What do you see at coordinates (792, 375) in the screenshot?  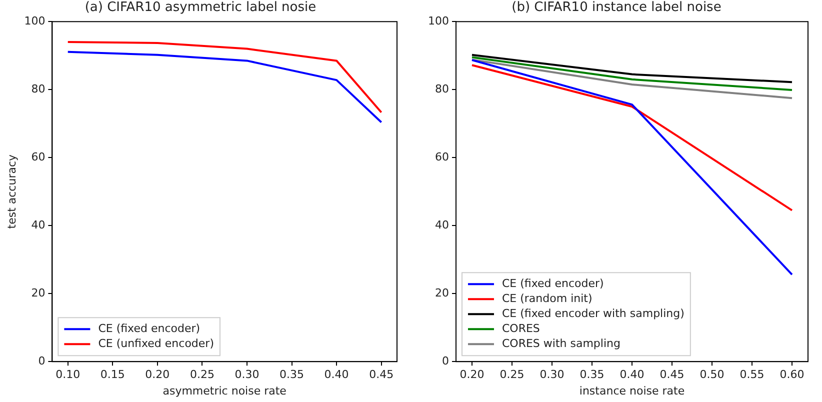 I see `x-tick-label: 0.60` at bounding box center [792, 375].